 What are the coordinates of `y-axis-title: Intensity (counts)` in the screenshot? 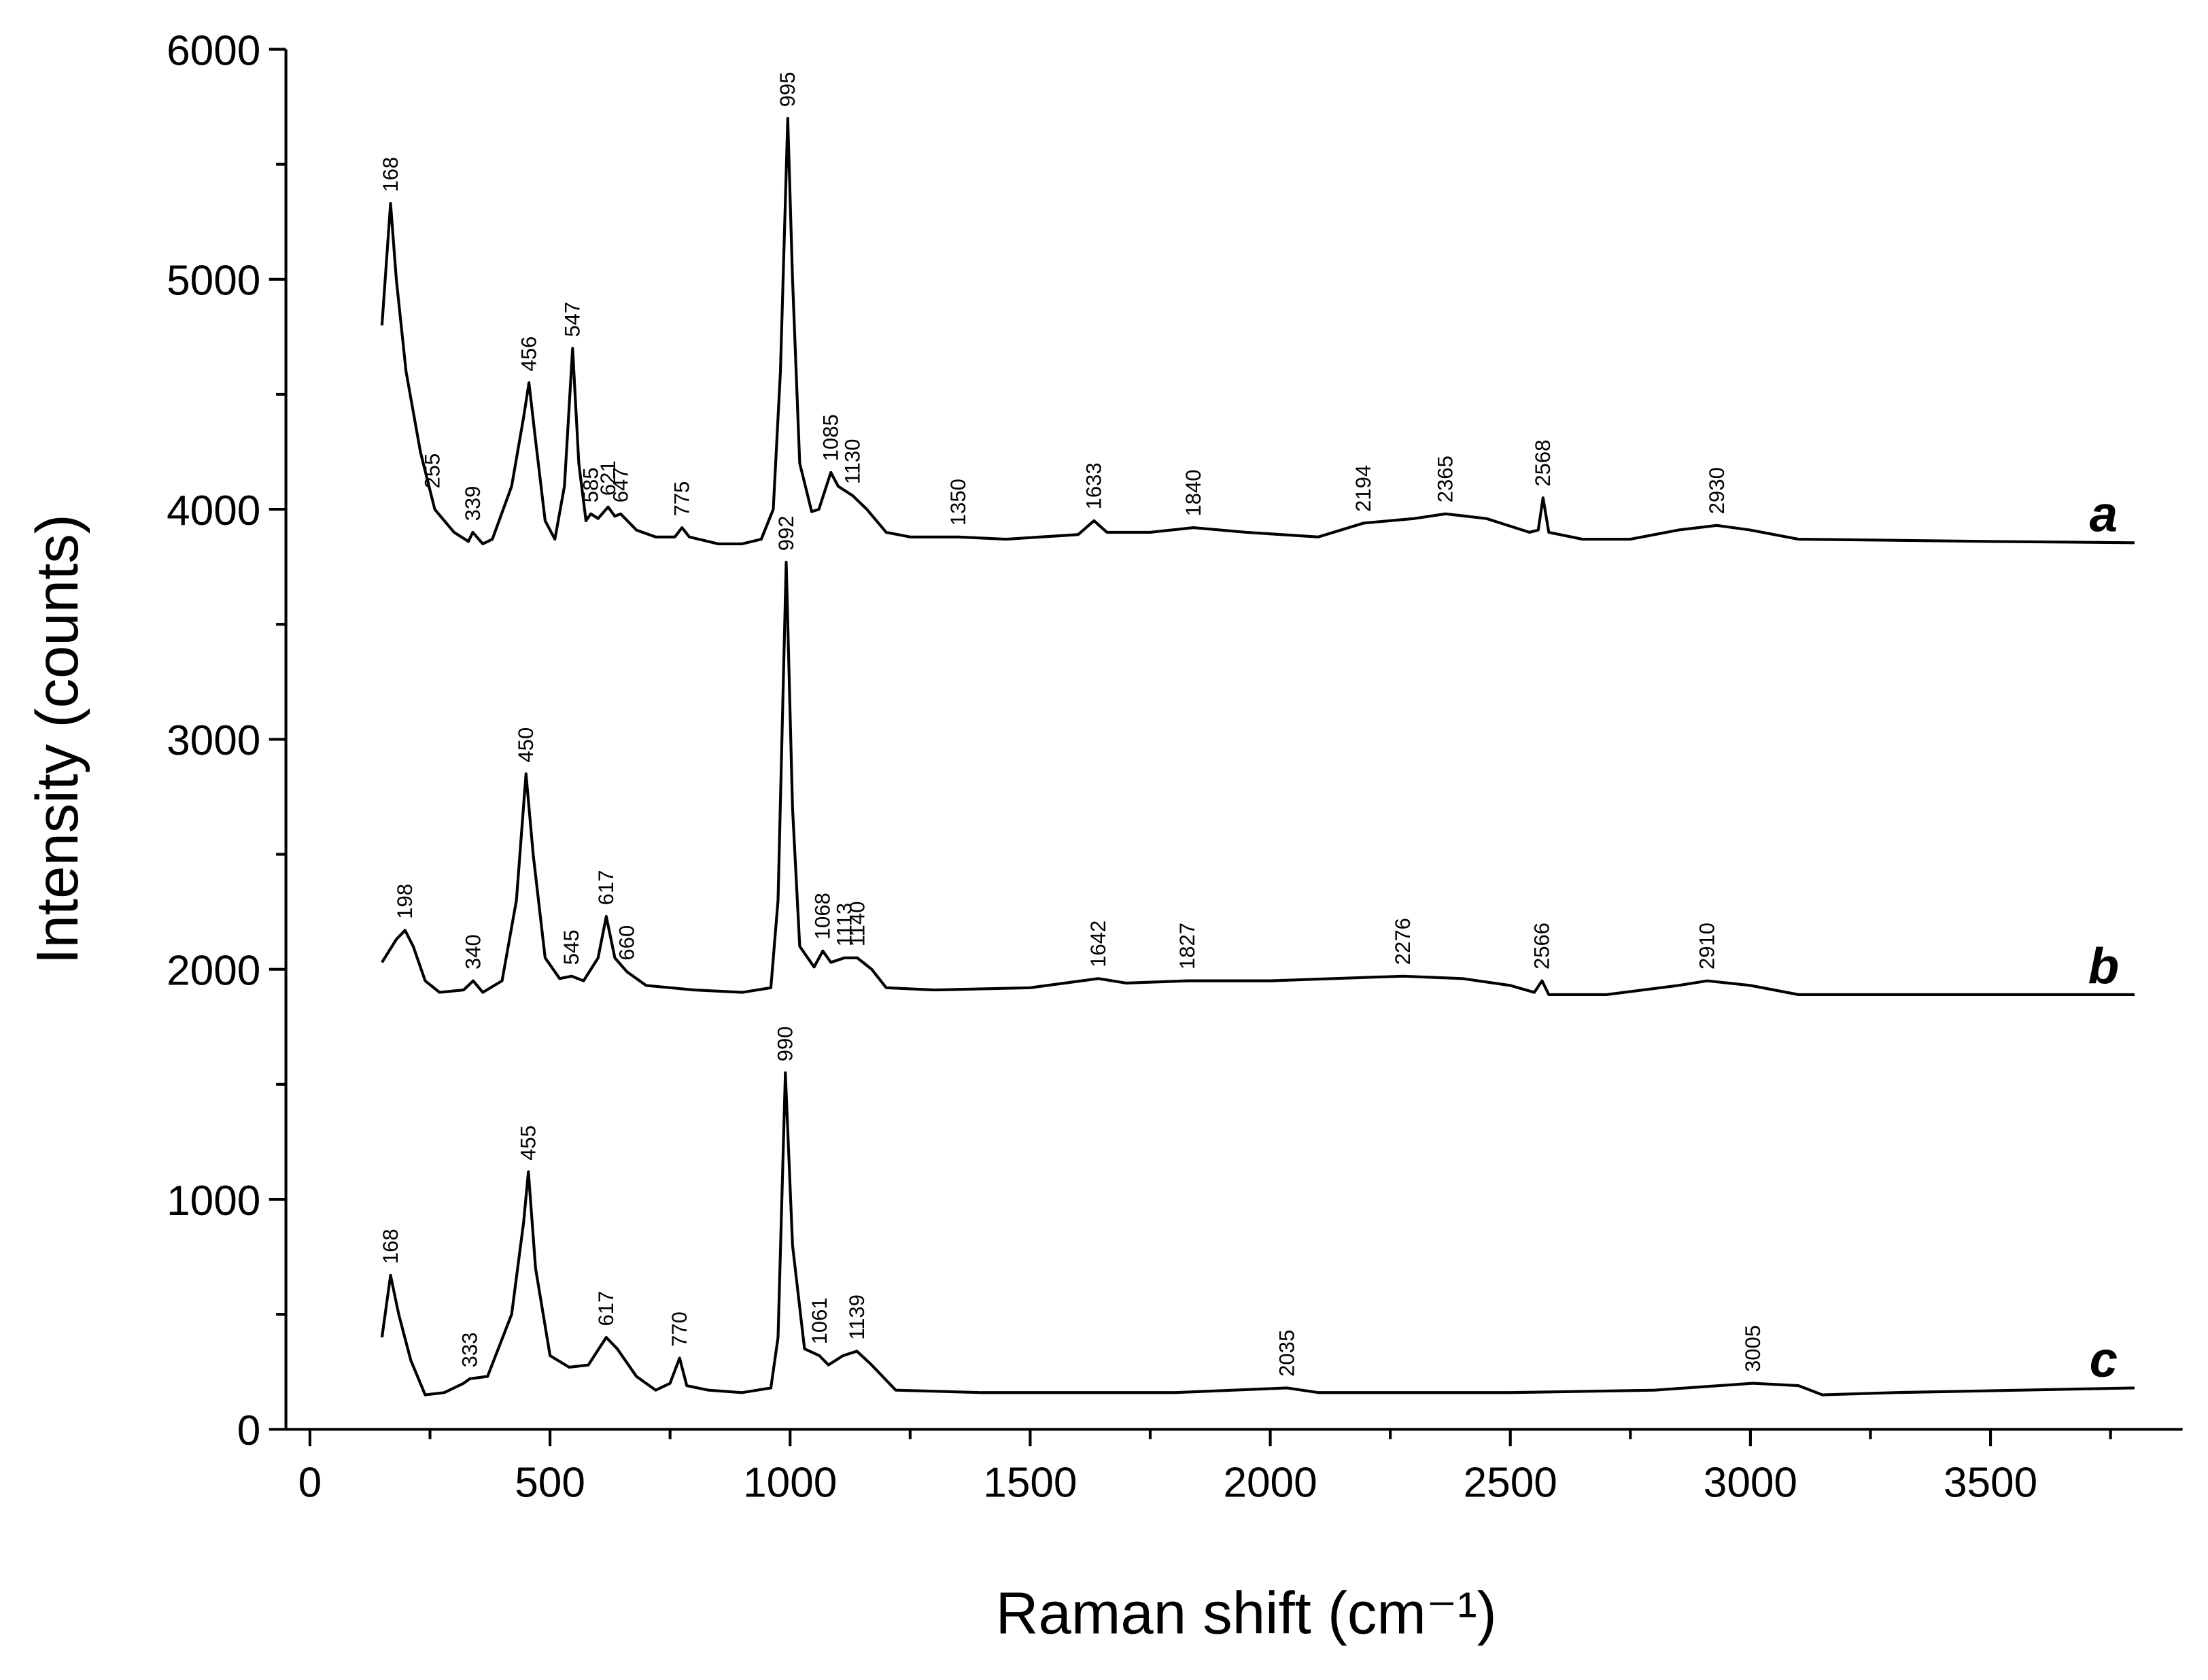 It's located at (57, 739).